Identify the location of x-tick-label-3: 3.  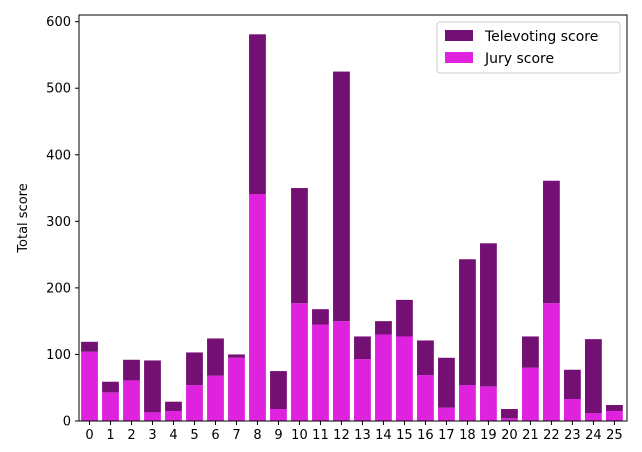
(152, 435).